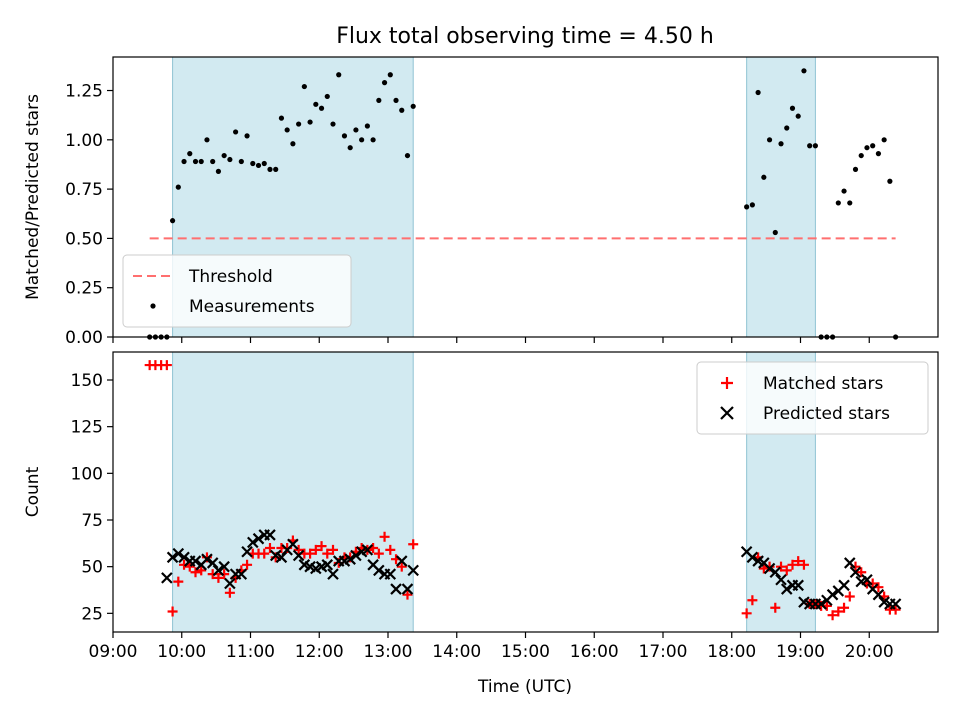 This screenshot has width=960, height=720. I want to click on x-tick-label: 18:00, so click(731, 652).